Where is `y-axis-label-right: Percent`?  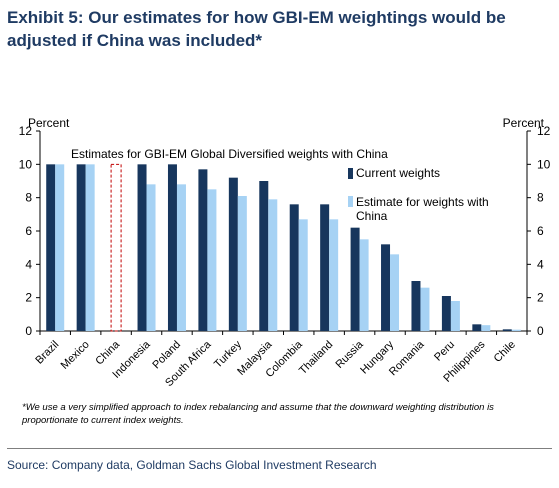
y-axis-label-right: Percent is located at coordinates (524, 123).